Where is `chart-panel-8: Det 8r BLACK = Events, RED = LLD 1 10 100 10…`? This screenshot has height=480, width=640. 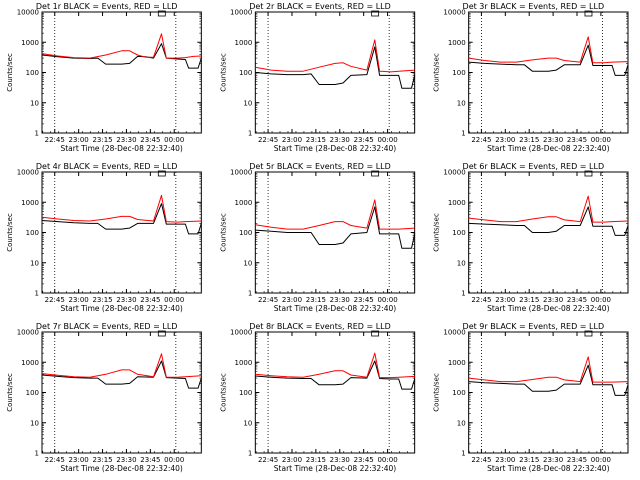
chart-panel-8: Det 8r BLACK = Events, RED = LLD 1 10 100 10… is located at coordinates (317, 397).